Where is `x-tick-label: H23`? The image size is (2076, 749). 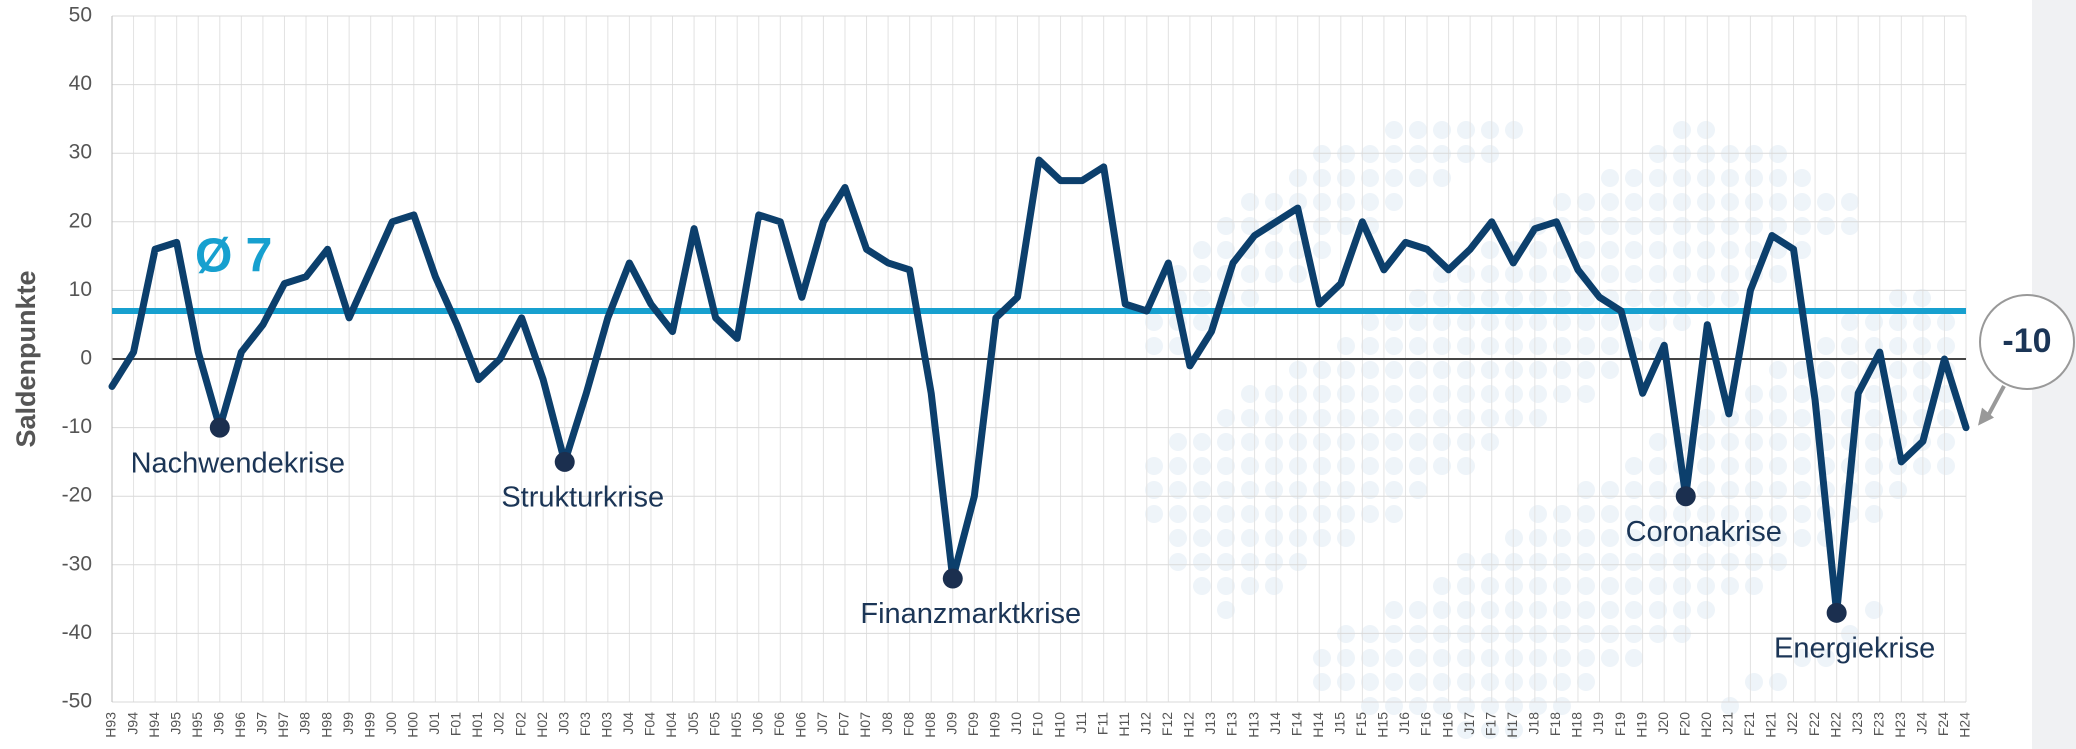 x-tick-label: H23 is located at coordinates (1900, 725).